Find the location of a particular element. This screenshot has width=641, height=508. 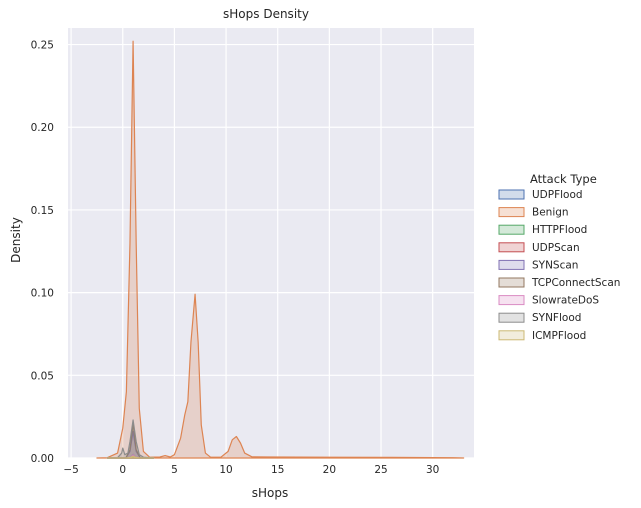

density-area-icmpflood is located at coordinates (130, 457).